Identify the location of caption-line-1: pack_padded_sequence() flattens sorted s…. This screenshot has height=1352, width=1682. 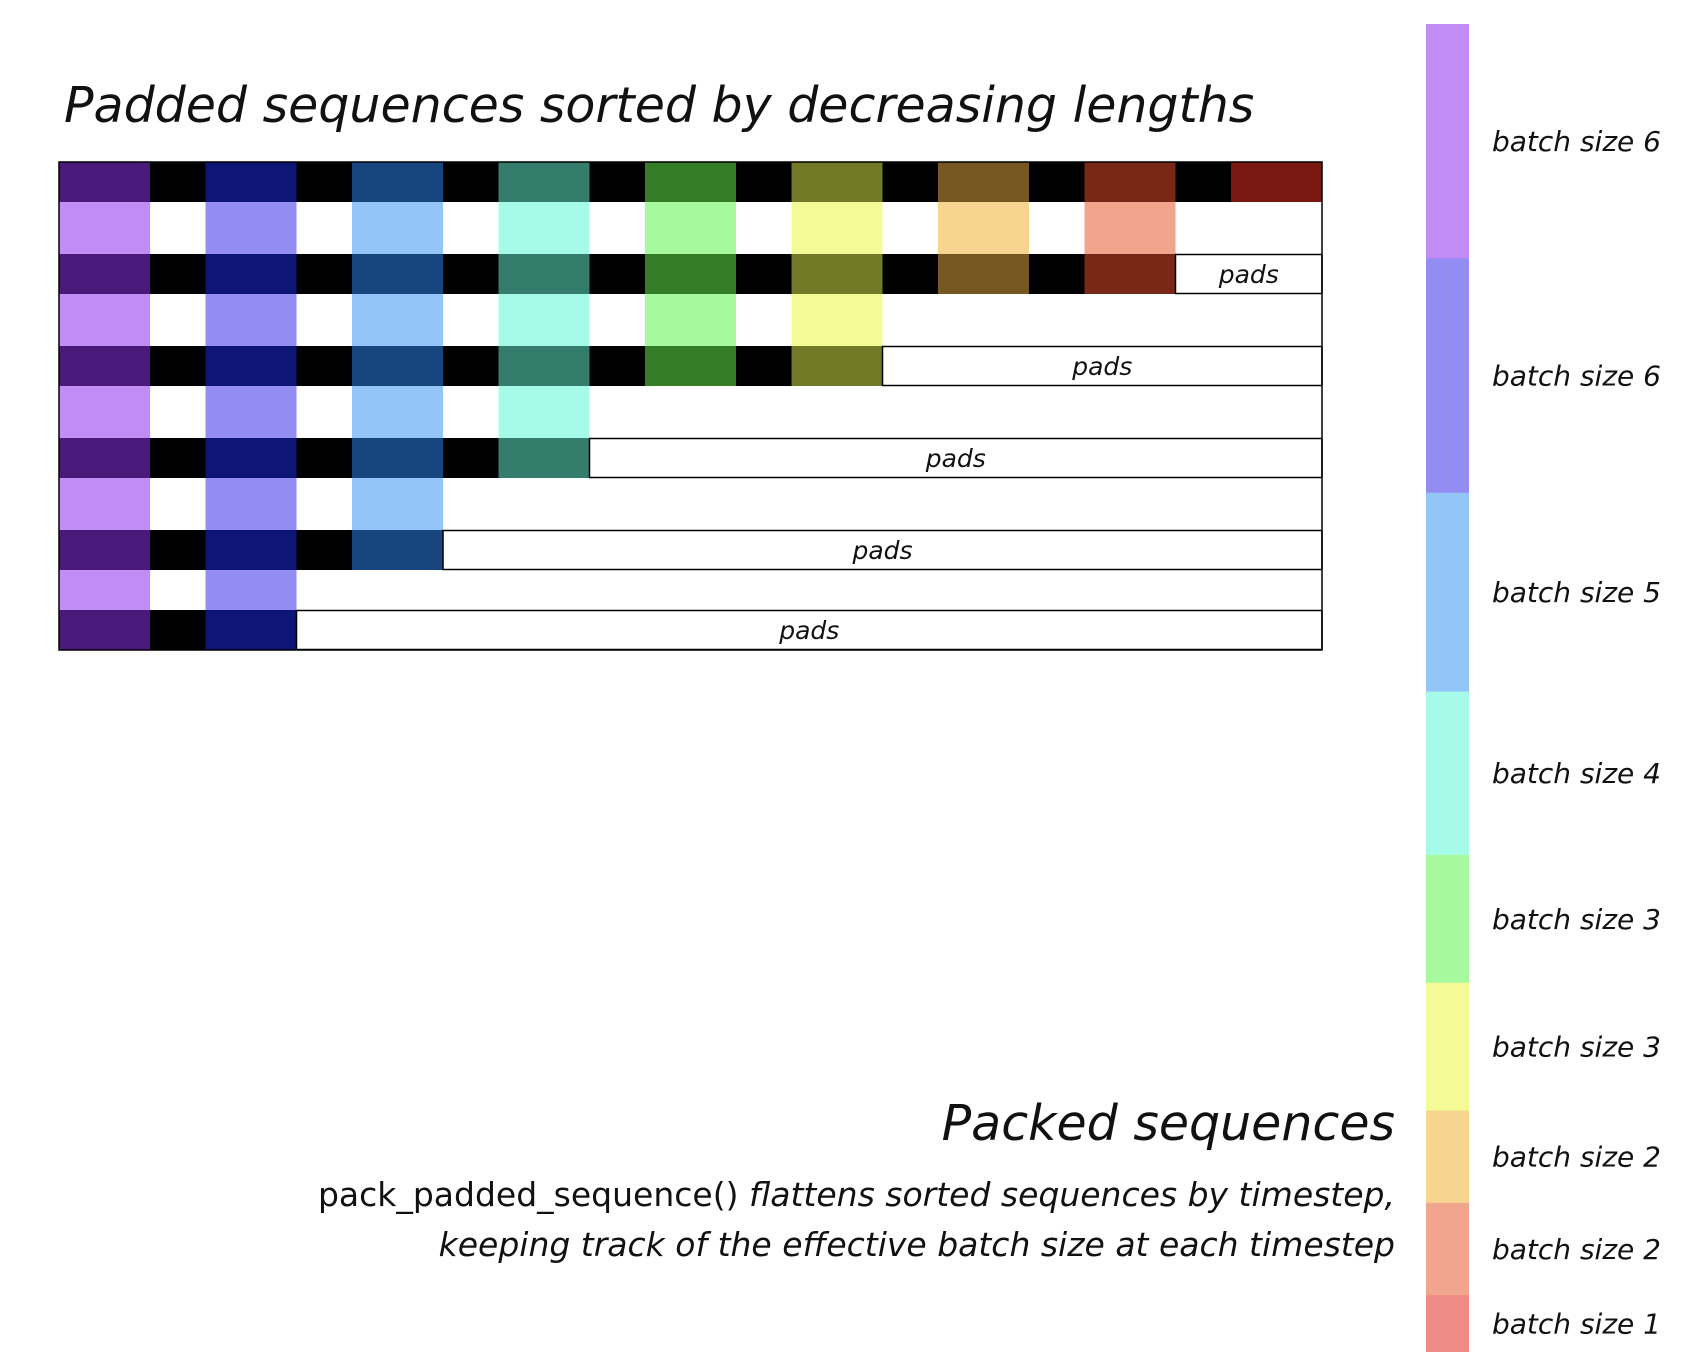
(856, 1194).